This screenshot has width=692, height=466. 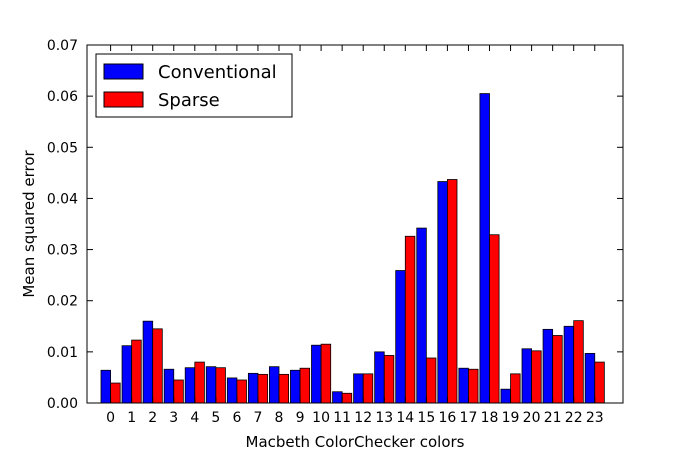 I want to click on x-tick-label: 23, so click(x=595, y=418).